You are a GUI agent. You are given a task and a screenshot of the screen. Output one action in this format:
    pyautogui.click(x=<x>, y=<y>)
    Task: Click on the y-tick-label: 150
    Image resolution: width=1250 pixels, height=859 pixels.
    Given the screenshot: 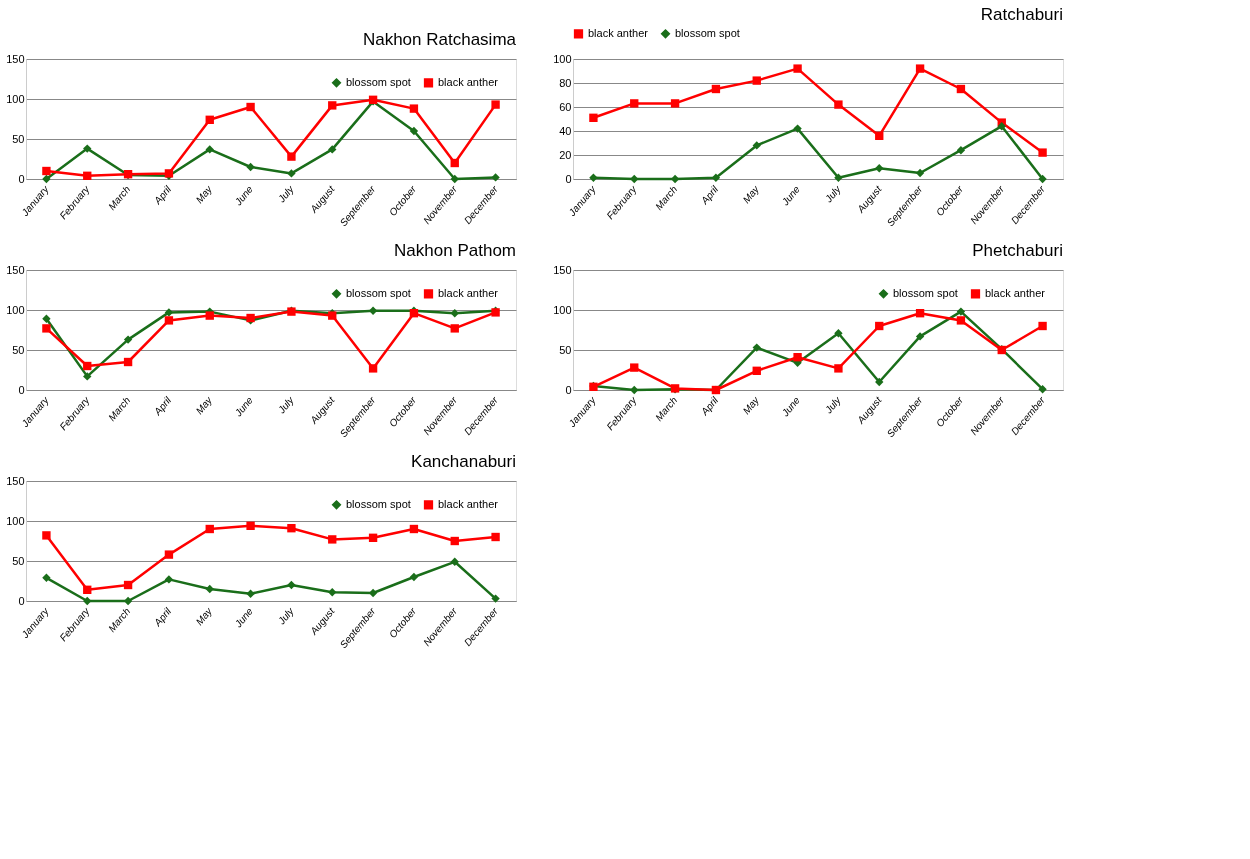 What is the action you would take?
    pyautogui.click(x=15, y=269)
    